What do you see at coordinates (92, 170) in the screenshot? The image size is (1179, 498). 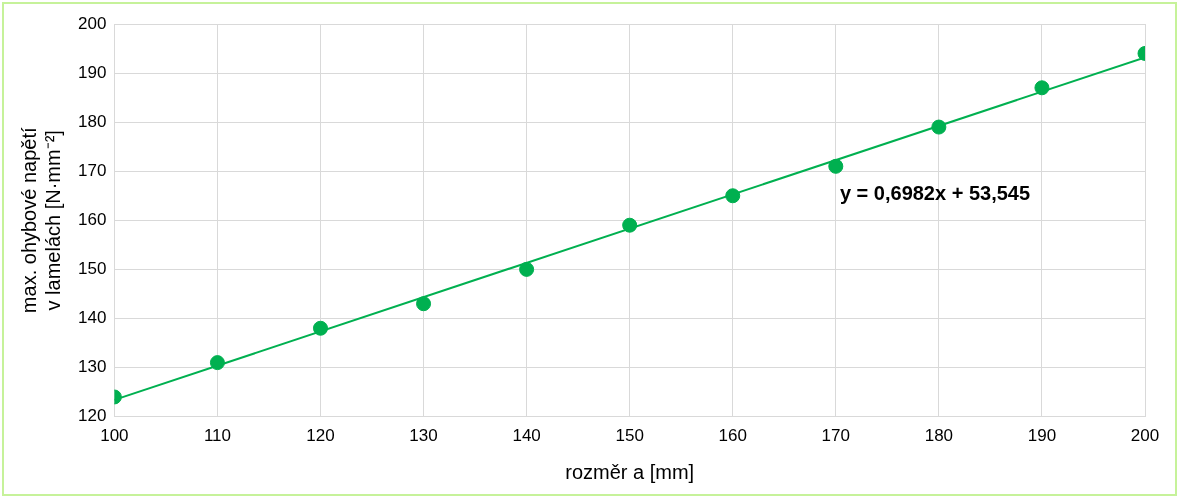 I see `y-tick-label: 170` at bounding box center [92, 170].